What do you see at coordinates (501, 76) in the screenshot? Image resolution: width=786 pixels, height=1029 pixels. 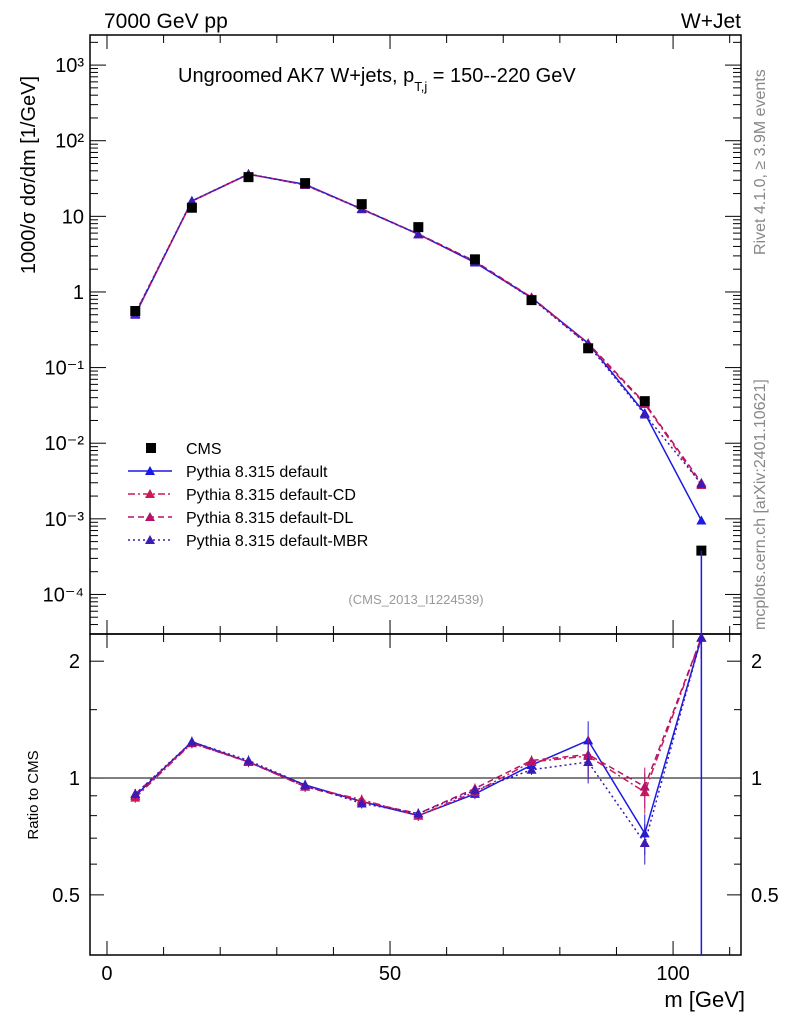 I see `chart-title-tail: = 150--220 GeV` at bounding box center [501, 76].